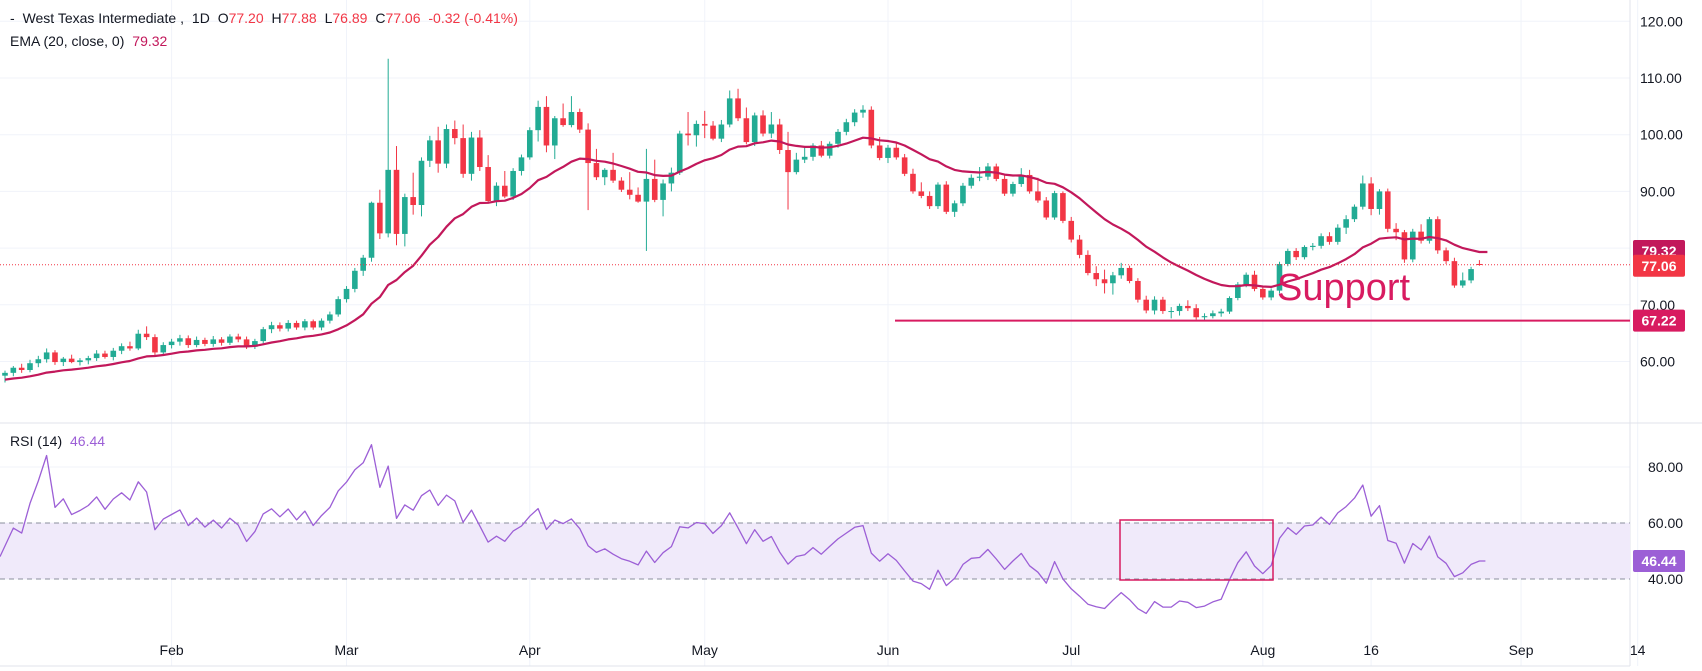 The image size is (1702, 671). Describe the element at coordinates (1657, 362) in the screenshot. I see `price-tick-label: 60.00` at that location.